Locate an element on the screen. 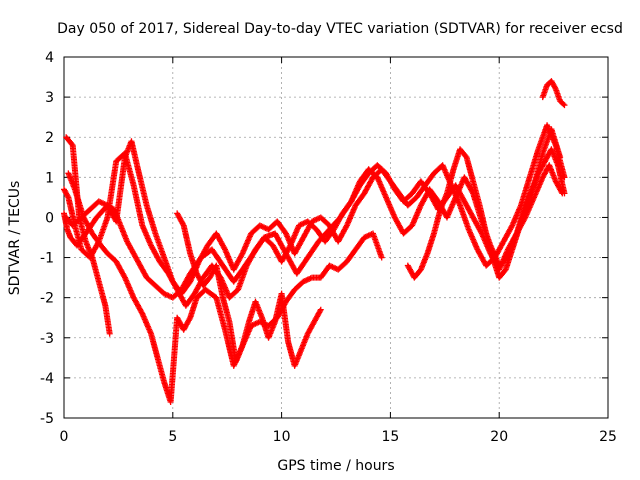 This screenshot has width=640, height=480. y-tick-label: -5 is located at coordinates (47, 419).